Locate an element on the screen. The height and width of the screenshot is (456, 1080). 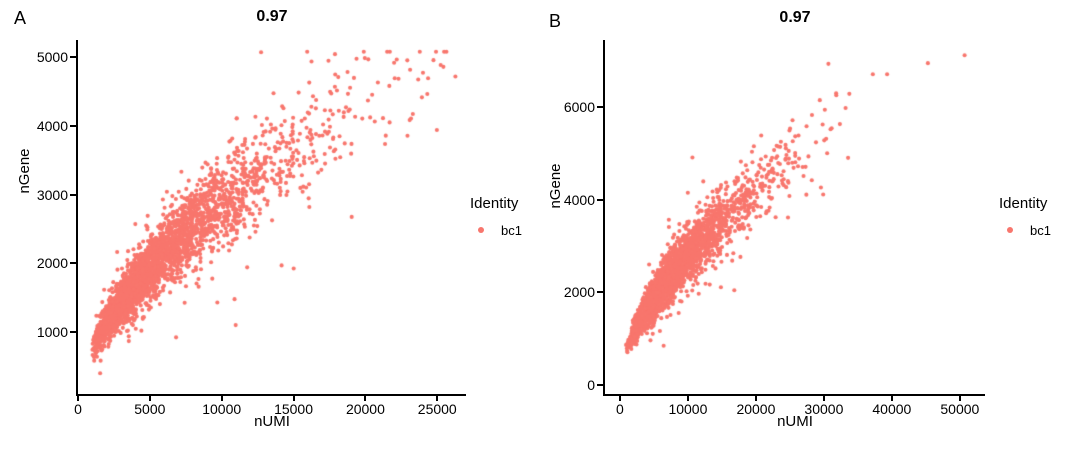
x-tick-label: 40000 is located at coordinates (892, 409).